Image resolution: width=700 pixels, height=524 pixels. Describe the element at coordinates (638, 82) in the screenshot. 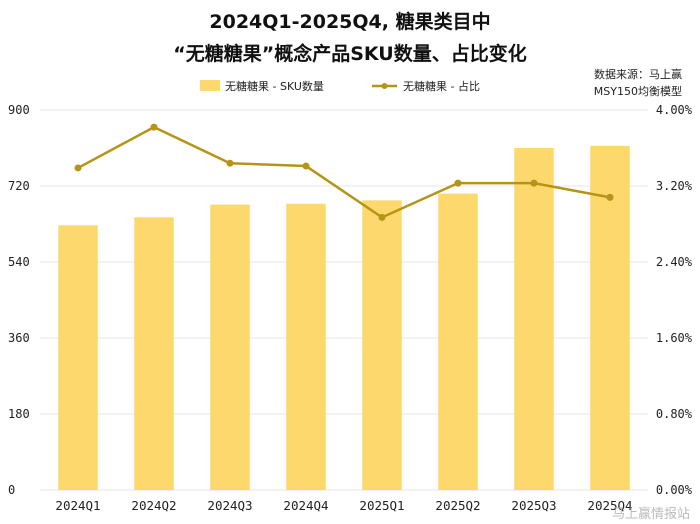

I see `source-note: 数据来源：马上赢 MSY150均衡模型` at that location.